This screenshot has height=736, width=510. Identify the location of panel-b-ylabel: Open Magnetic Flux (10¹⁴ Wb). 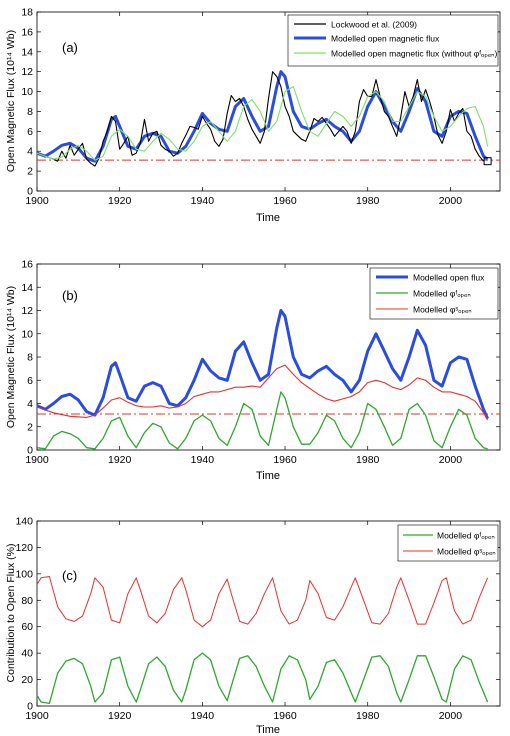
(11, 357).